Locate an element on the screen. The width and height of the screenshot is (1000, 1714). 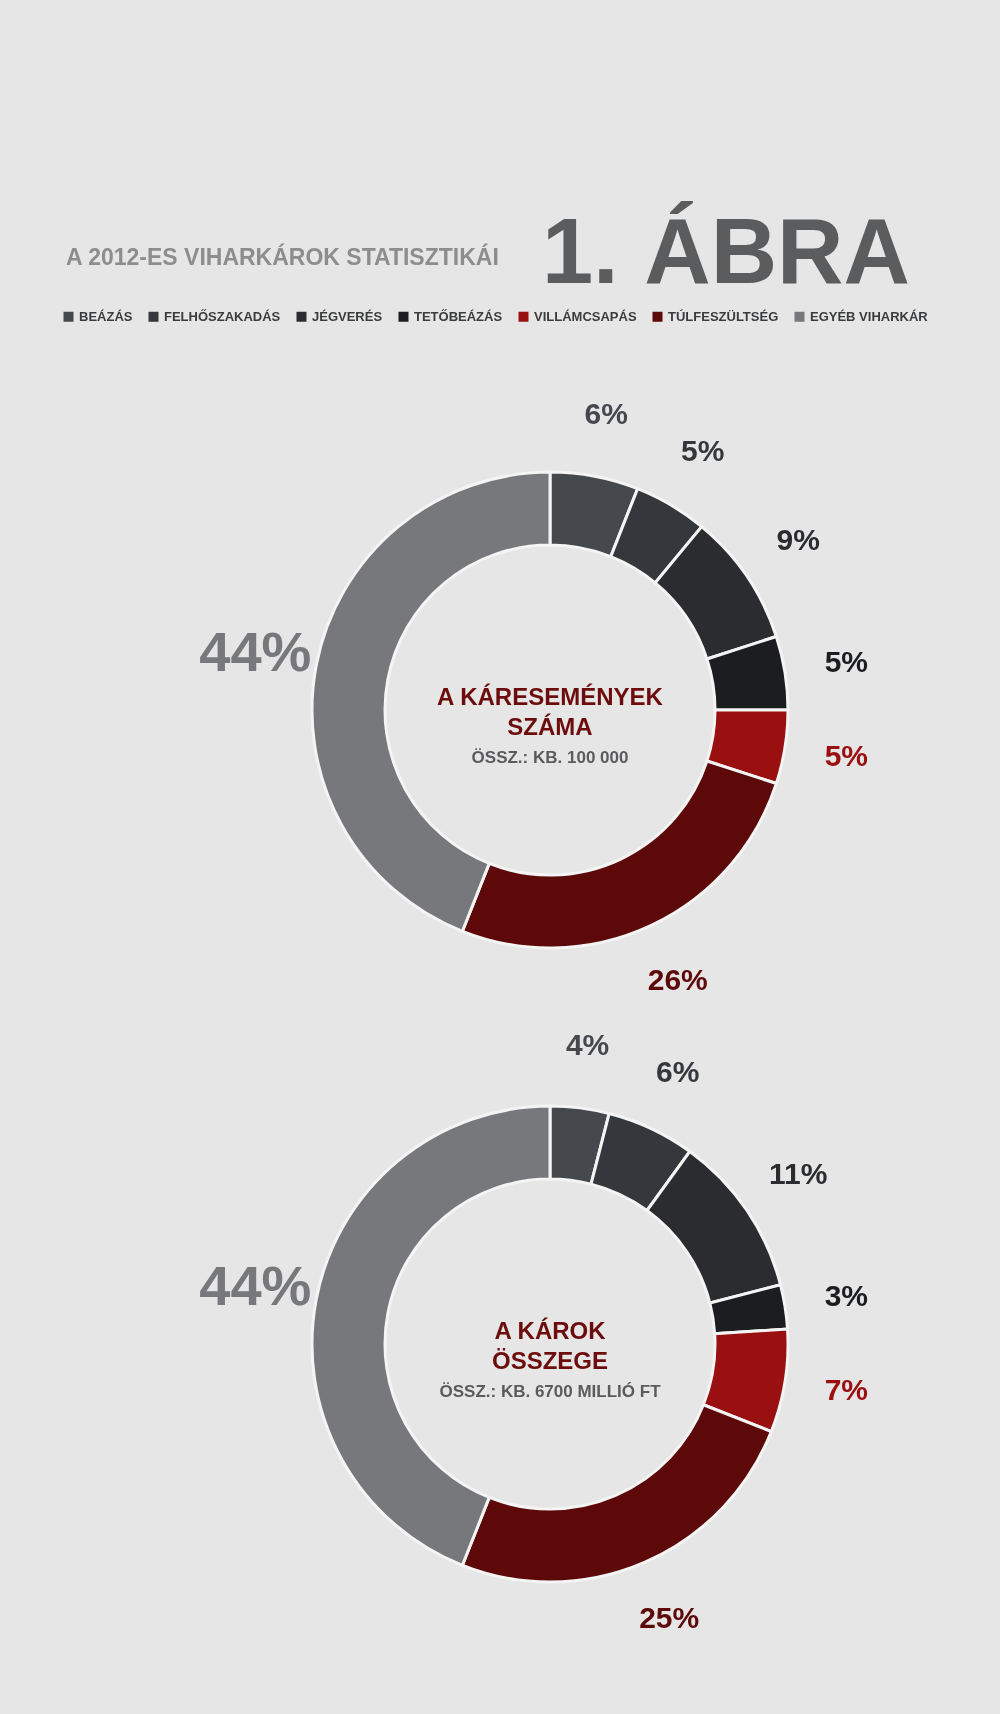
text: ÖSSZ.: KB. 100 000 is located at coordinates (550, 757).